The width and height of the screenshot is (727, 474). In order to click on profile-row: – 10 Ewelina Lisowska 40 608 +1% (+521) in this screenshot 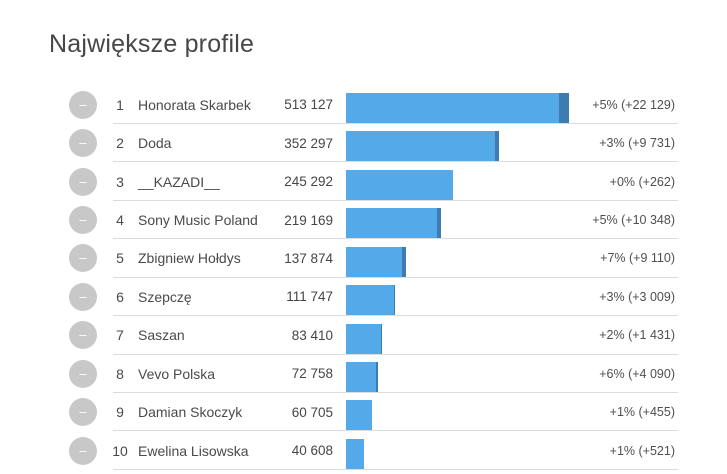, I will do `click(363, 450)`.